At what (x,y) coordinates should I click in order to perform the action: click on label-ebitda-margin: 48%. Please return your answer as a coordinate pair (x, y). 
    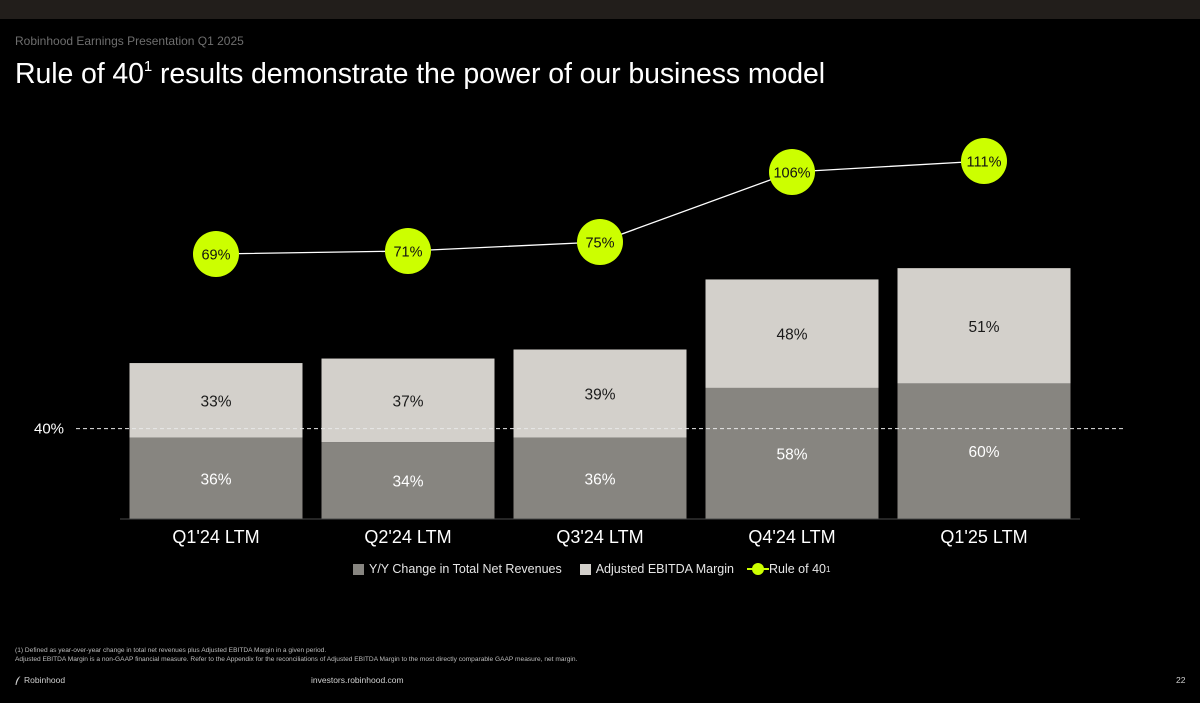
    Looking at the image, I should click on (791, 335).